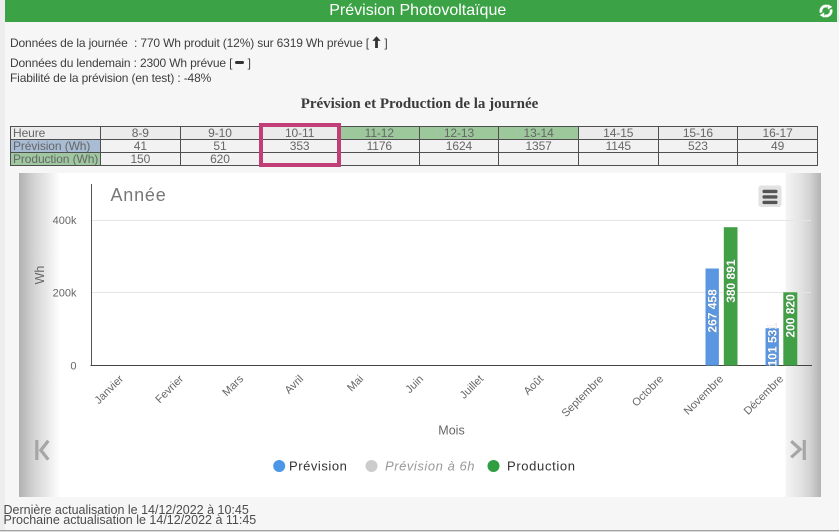 This screenshot has width=839, height=532. I want to click on svg-text: 0, so click(73, 367).